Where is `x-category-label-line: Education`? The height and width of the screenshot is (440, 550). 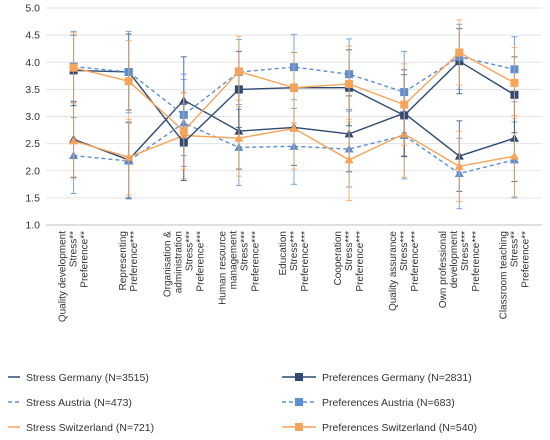 x-category-label-line: Education is located at coordinates (283, 253).